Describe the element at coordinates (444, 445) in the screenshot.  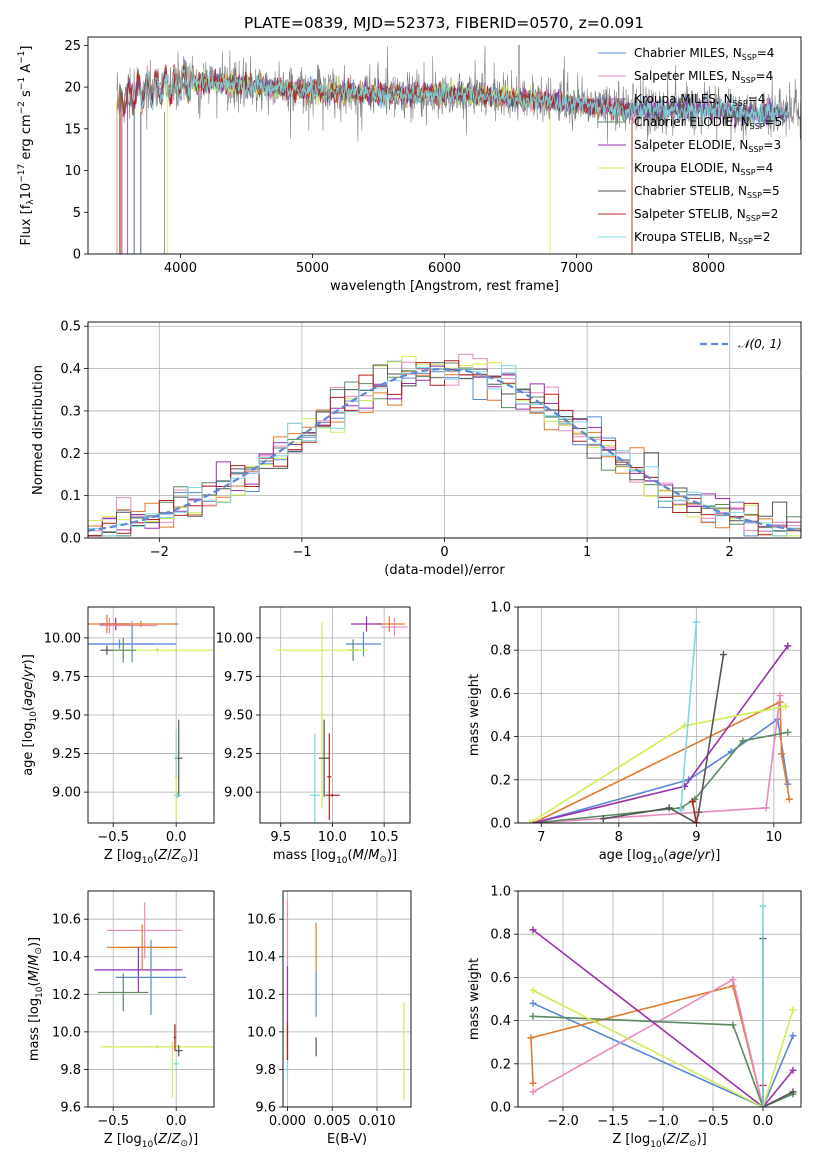
I see `residuals-plot-area` at that location.